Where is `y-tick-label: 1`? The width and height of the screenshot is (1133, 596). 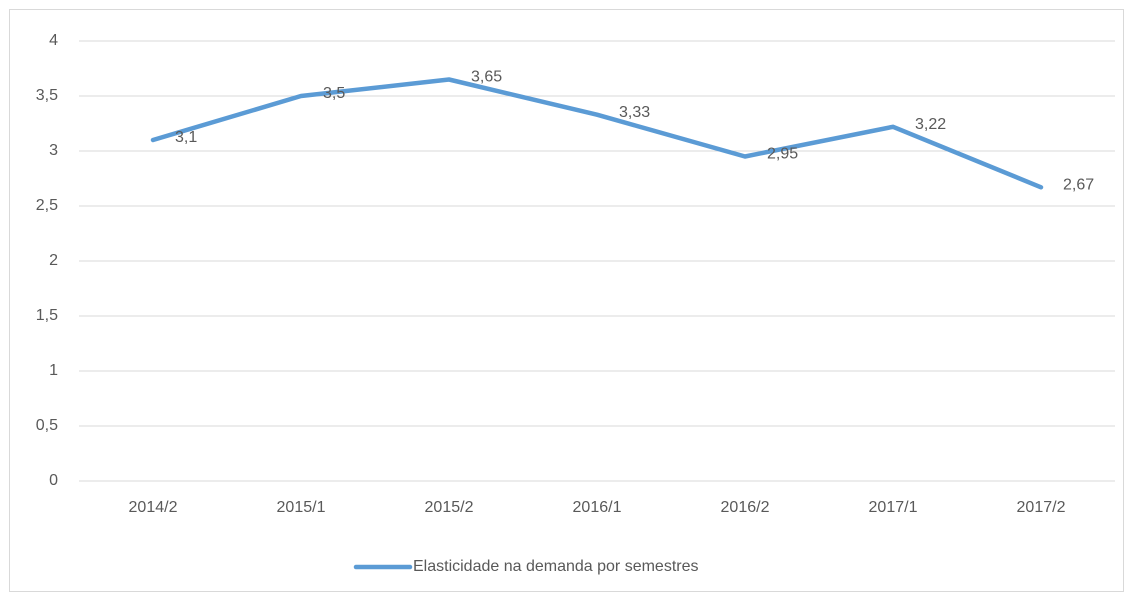
y-tick-label: 1 is located at coordinates (53, 370).